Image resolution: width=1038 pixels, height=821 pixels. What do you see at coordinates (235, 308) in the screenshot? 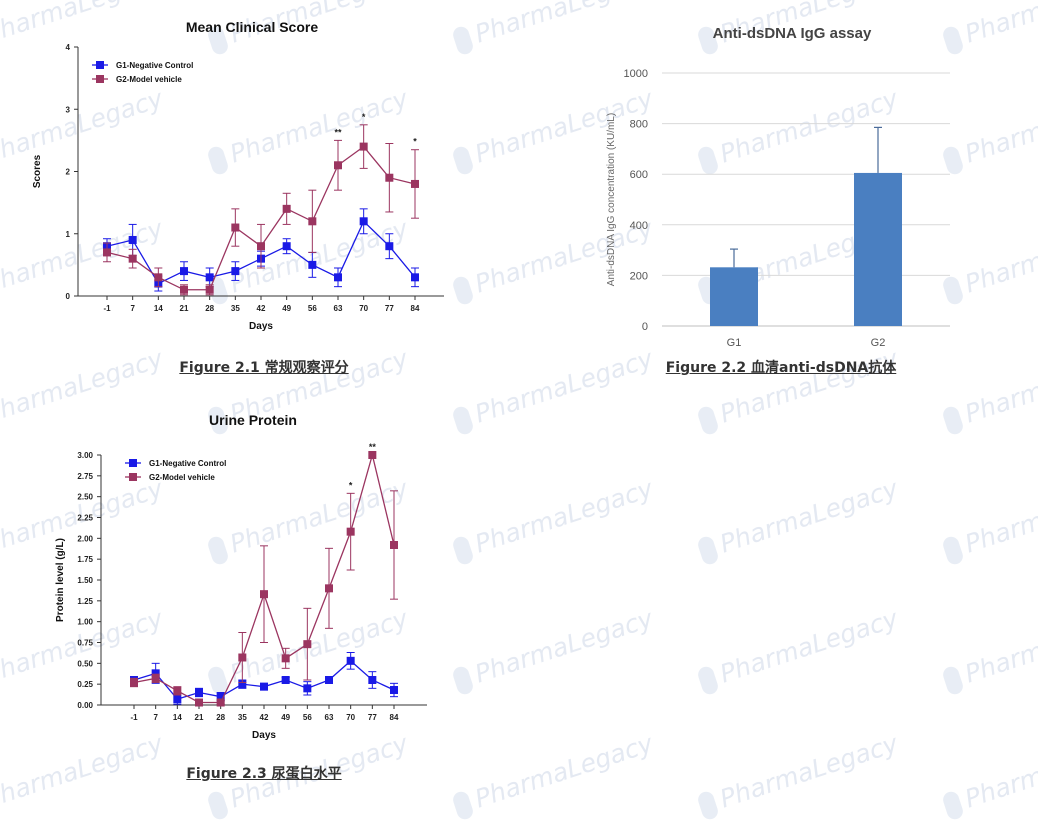
I see `x-tick-label: 35` at bounding box center [235, 308].